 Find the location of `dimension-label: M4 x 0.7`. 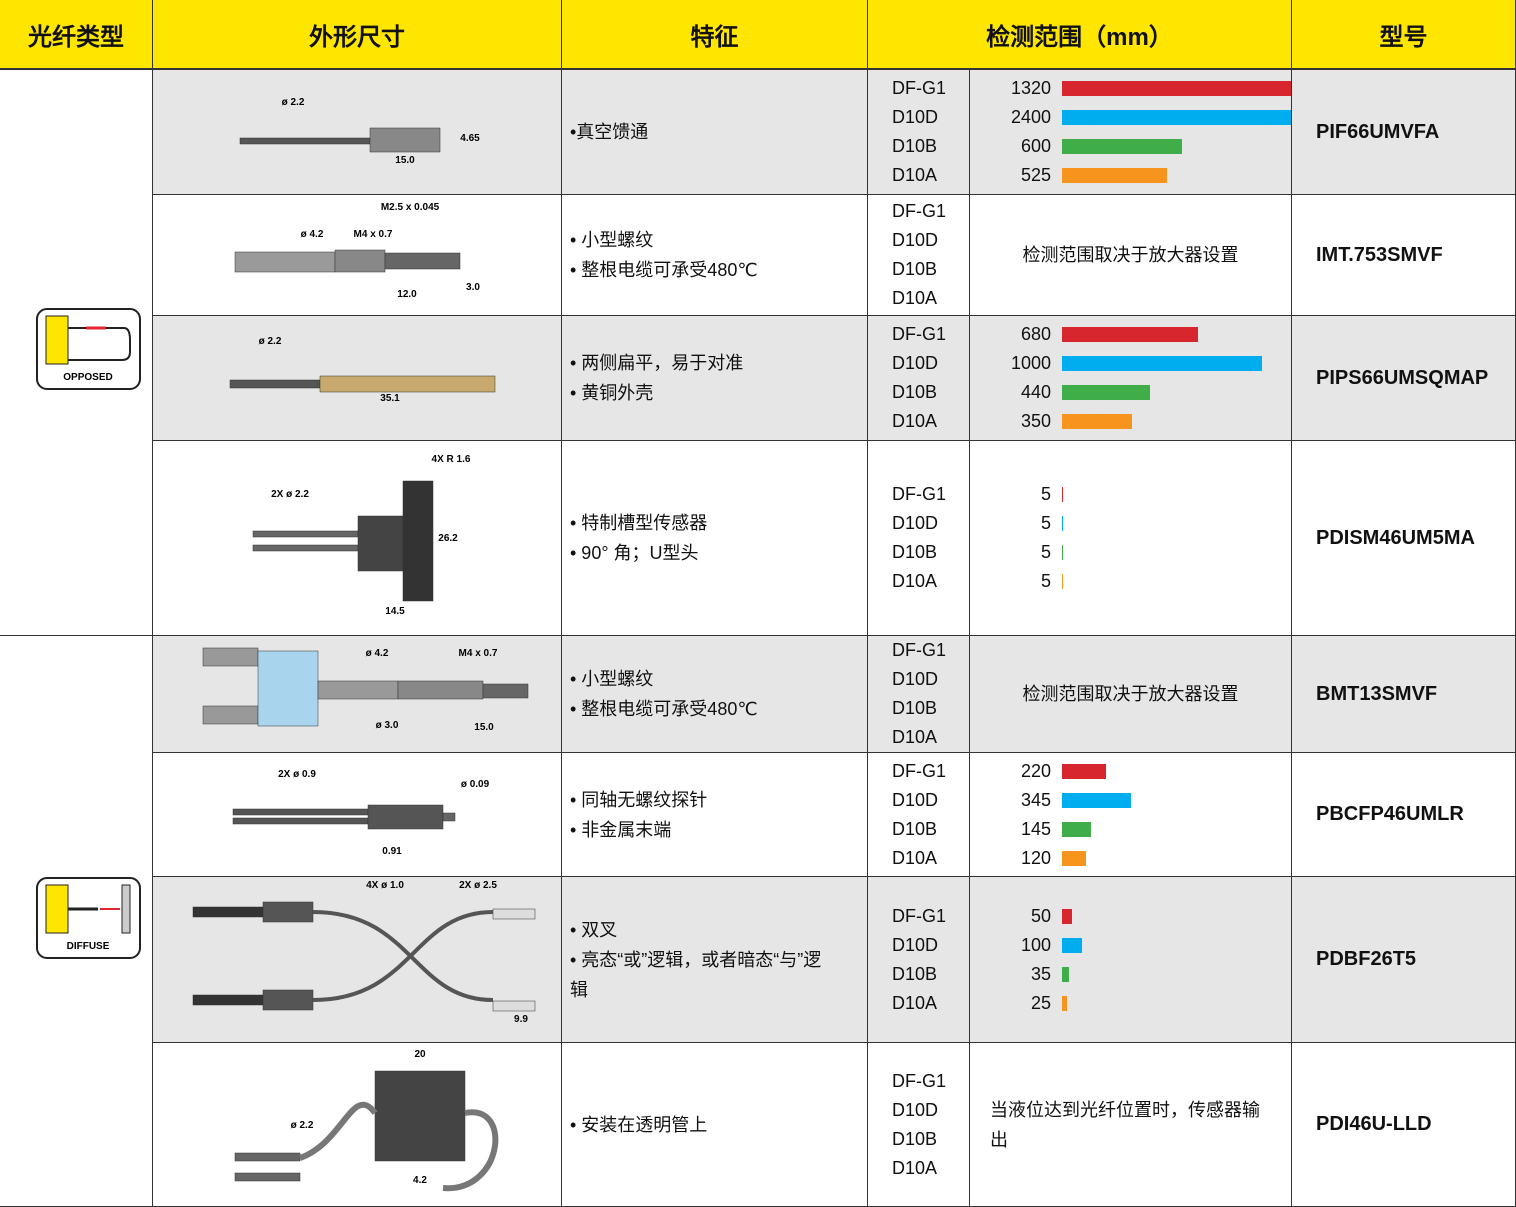

dimension-label: M4 x 0.7 is located at coordinates (478, 653).